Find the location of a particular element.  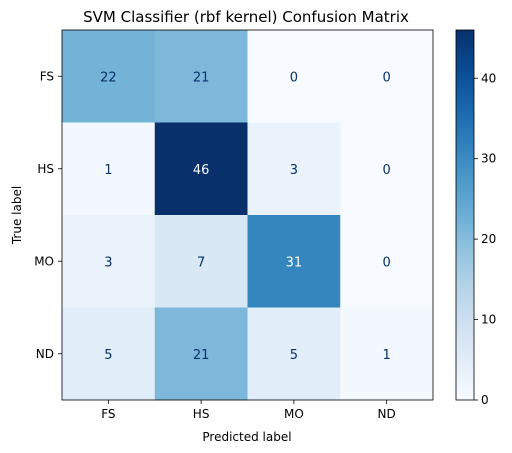

y-tick-label: ND is located at coordinates (45, 354).